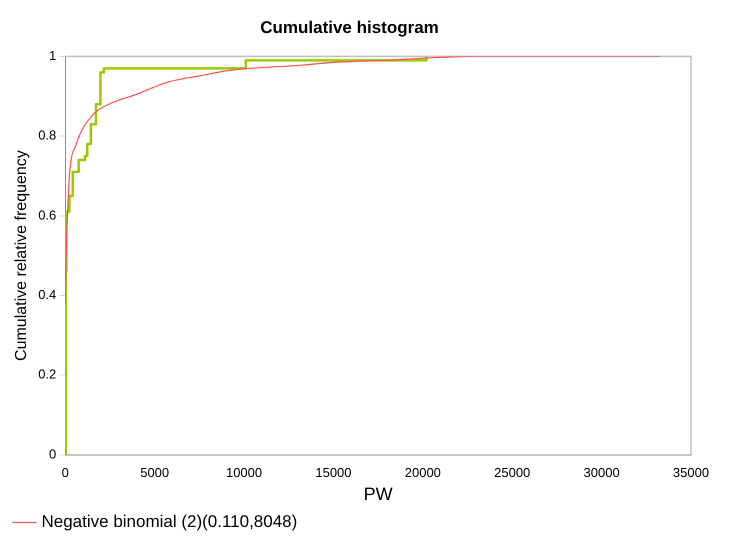  I want to click on x-tick-label: 35000, so click(691, 472).